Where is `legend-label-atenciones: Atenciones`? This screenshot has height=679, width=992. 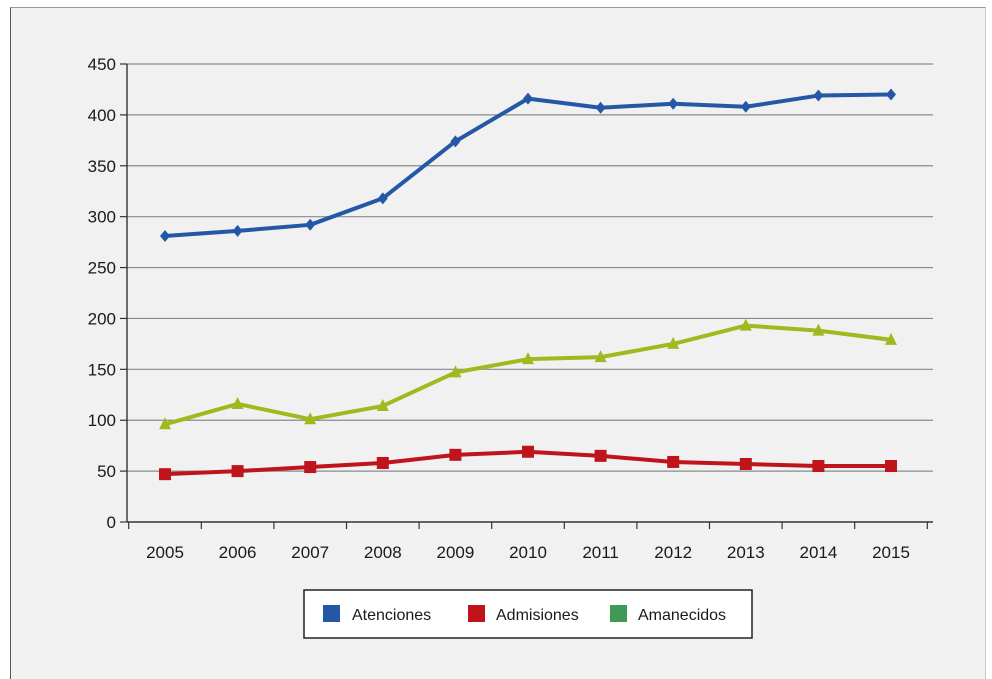 legend-label-atenciones: Atenciones is located at coordinates (391, 615).